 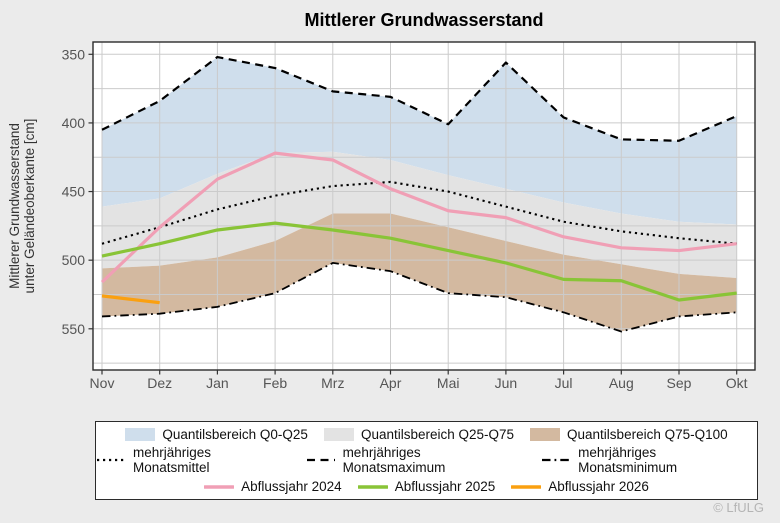 I want to click on legend-monatsmittel: mehrjähriges Monatsmittel, so click(x=193, y=460).